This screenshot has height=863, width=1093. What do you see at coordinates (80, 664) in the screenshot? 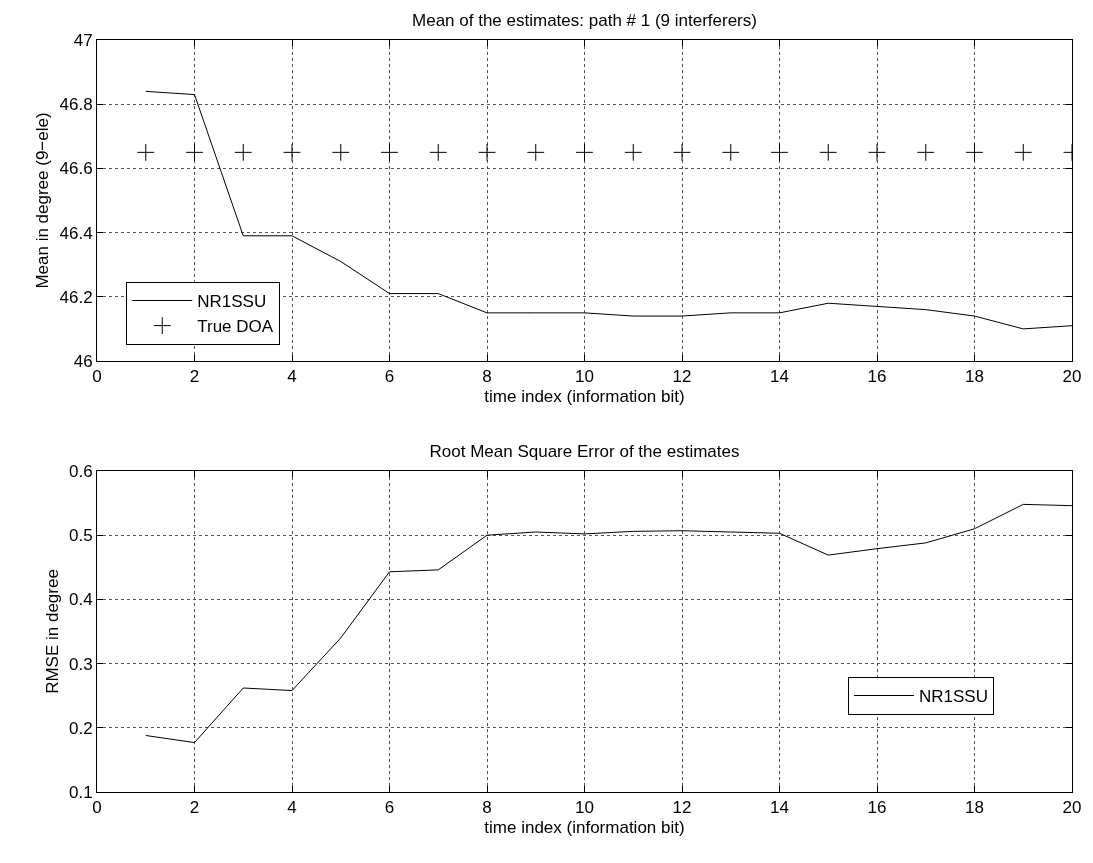
I see `y-tick-label: 0.3` at bounding box center [80, 664].